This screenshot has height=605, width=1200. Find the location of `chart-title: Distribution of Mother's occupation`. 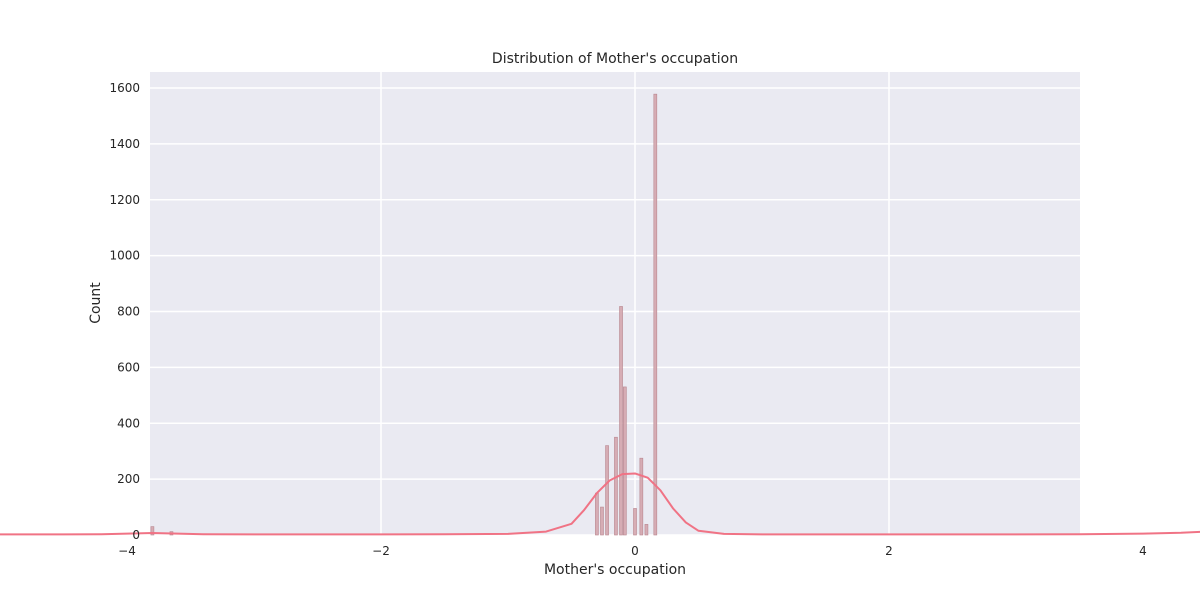

chart-title: Distribution of Mother's occupation is located at coordinates (615, 59).